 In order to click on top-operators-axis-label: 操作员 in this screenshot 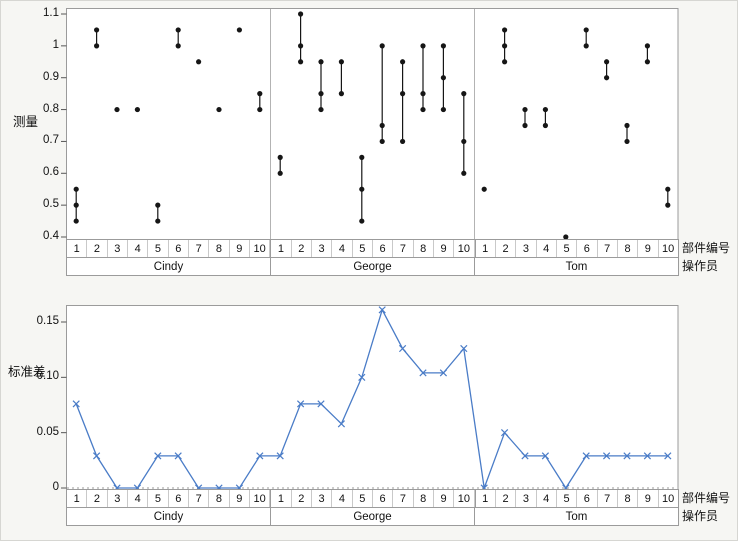, I will do `click(700, 266)`.